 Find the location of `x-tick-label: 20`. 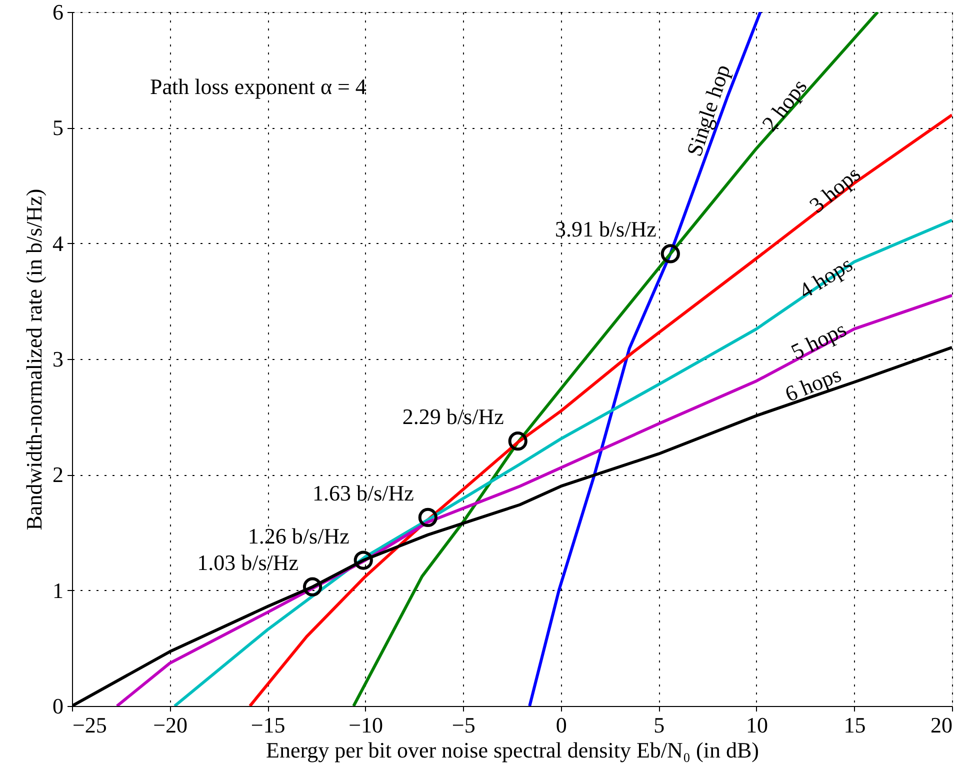

x-tick-label: 20 is located at coordinates (941, 725).